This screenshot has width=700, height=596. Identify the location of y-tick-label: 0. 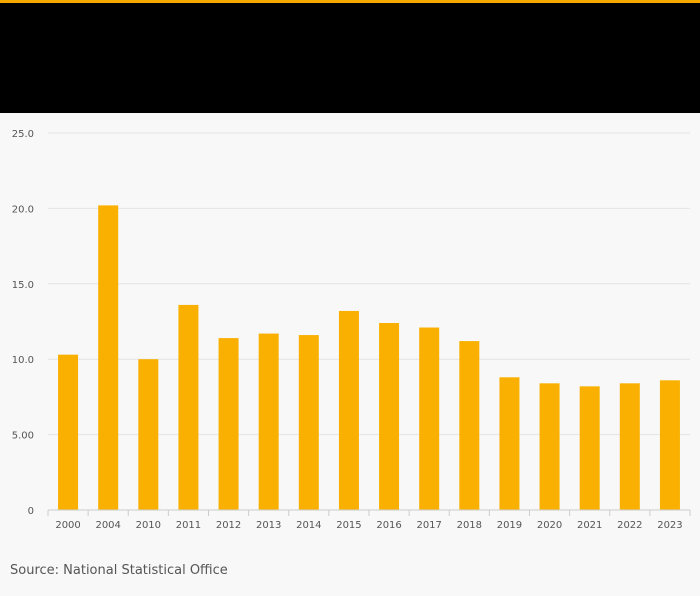
(31, 511).